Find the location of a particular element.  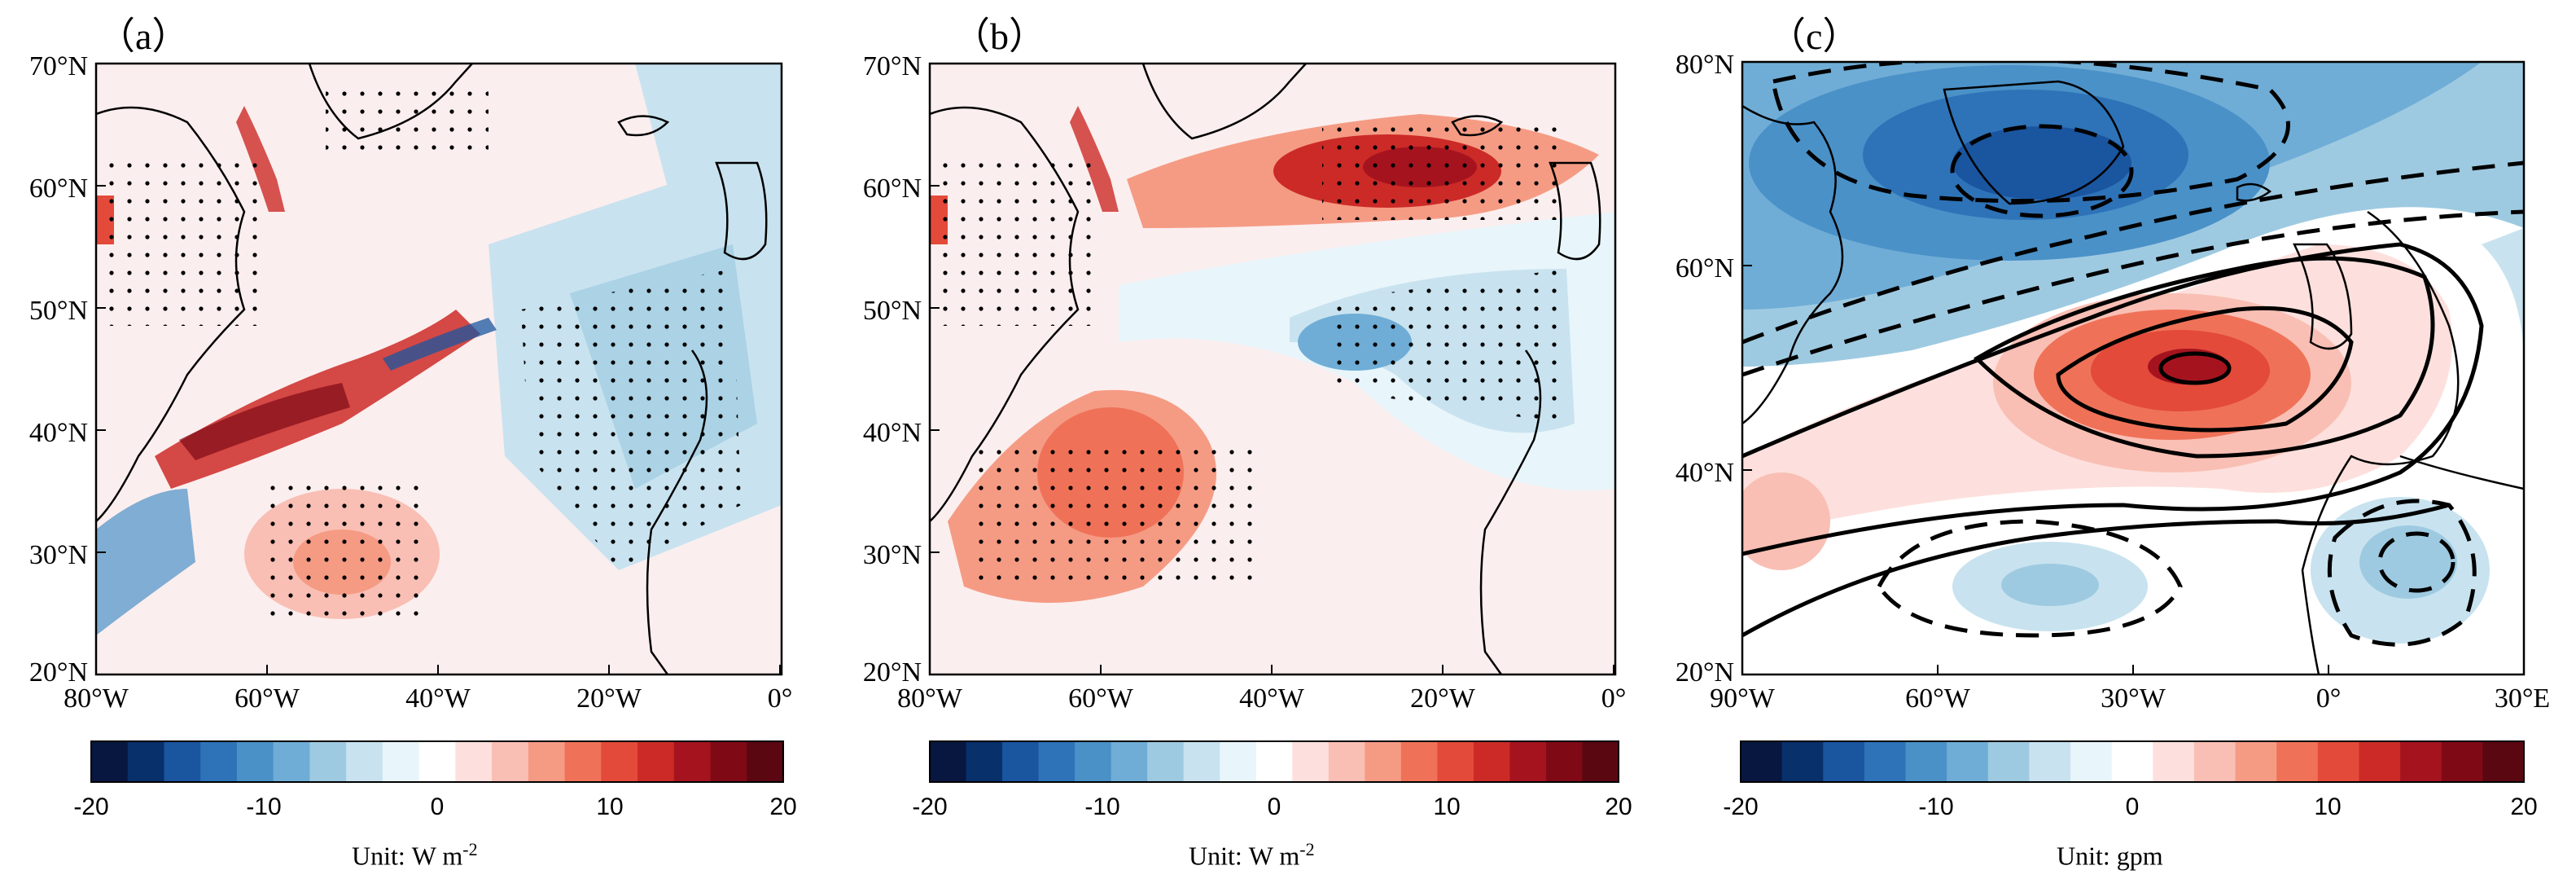

anomaly-blue-north is located at coordinates (708, 138).